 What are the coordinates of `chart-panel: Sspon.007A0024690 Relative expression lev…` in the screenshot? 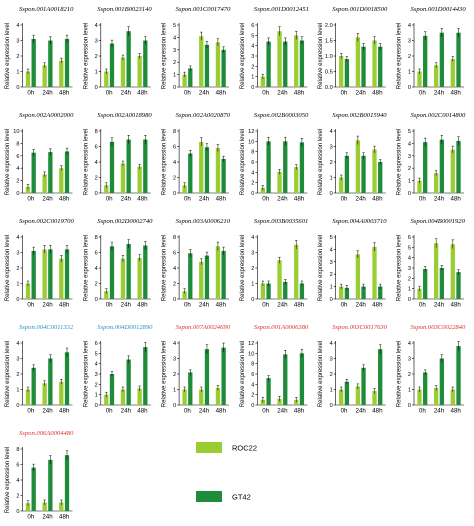 It's located at (196, 369).